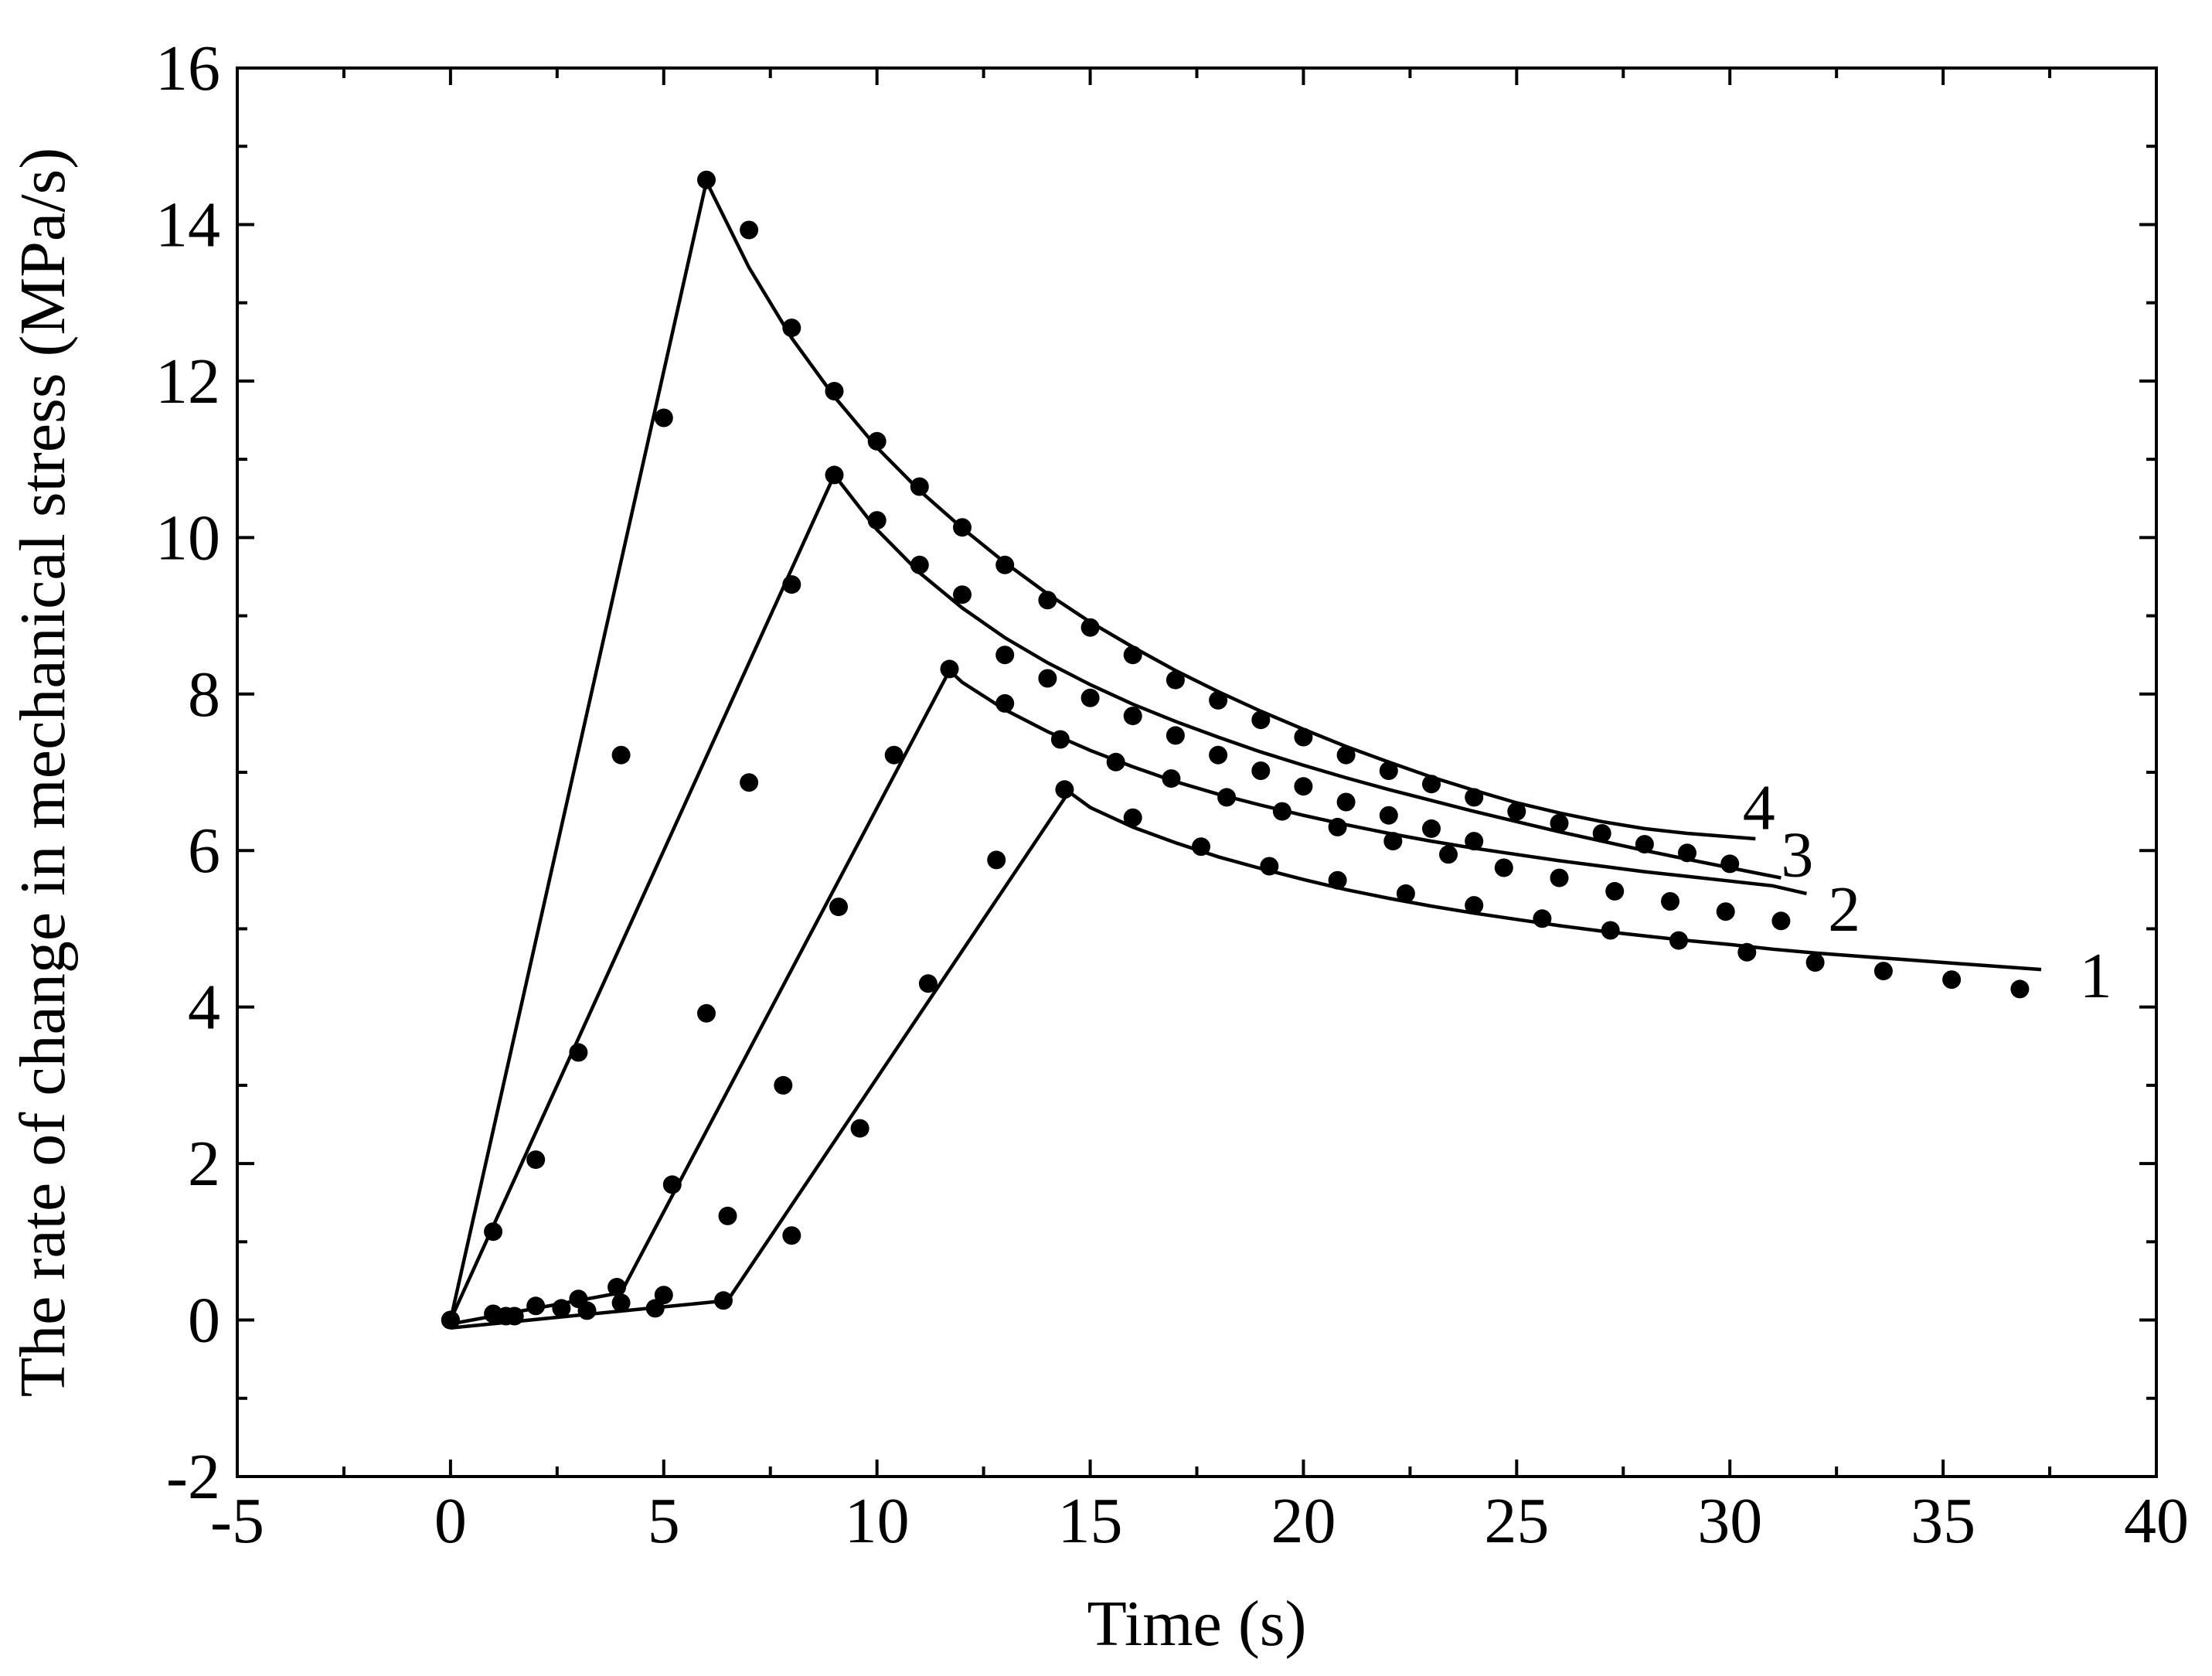  I want to click on x-tick-label: 25, so click(1516, 1521).